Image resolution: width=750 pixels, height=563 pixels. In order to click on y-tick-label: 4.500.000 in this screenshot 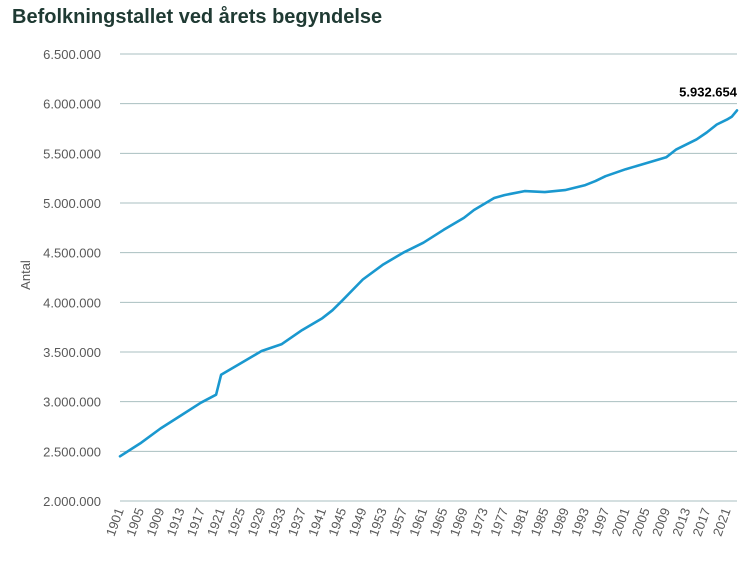, I will do `click(72, 253)`.